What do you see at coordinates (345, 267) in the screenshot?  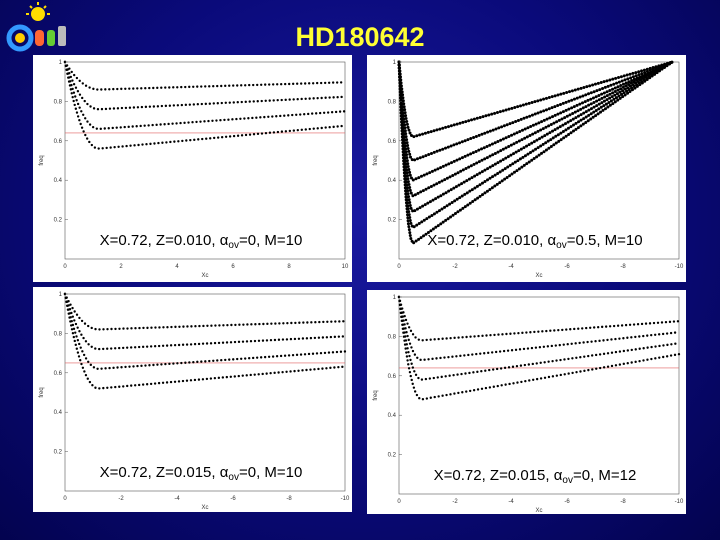 I see `x-tick-label: 10` at bounding box center [345, 267].